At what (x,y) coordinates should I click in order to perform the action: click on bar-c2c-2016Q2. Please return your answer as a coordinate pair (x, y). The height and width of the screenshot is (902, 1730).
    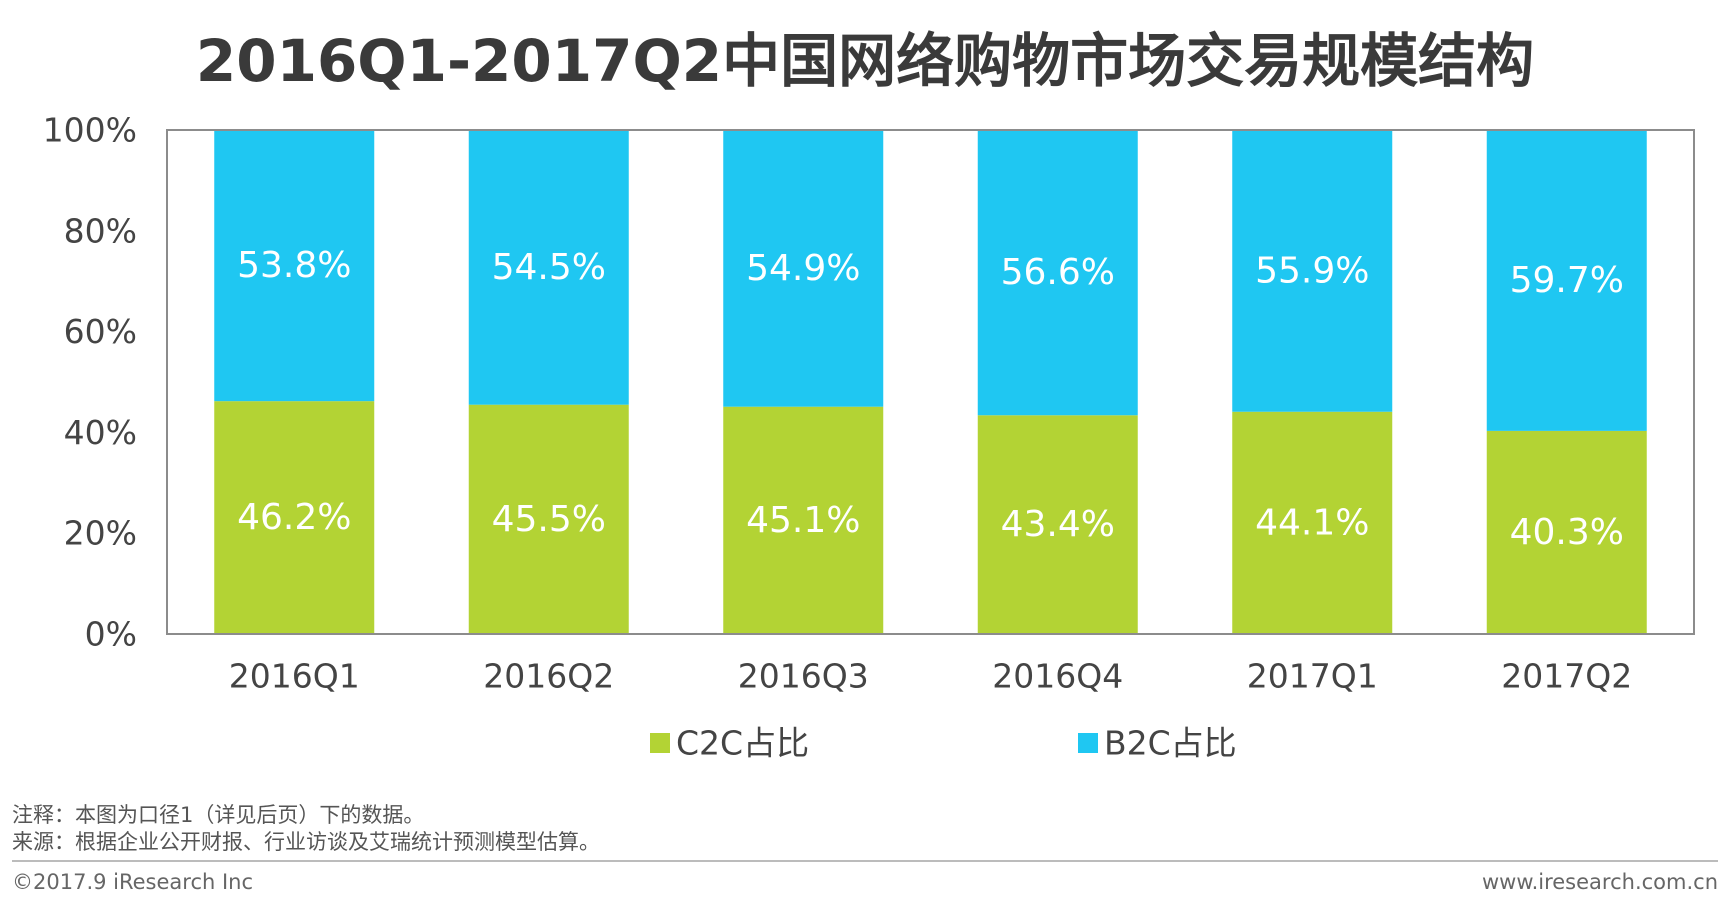
    Looking at the image, I should click on (548, 519).